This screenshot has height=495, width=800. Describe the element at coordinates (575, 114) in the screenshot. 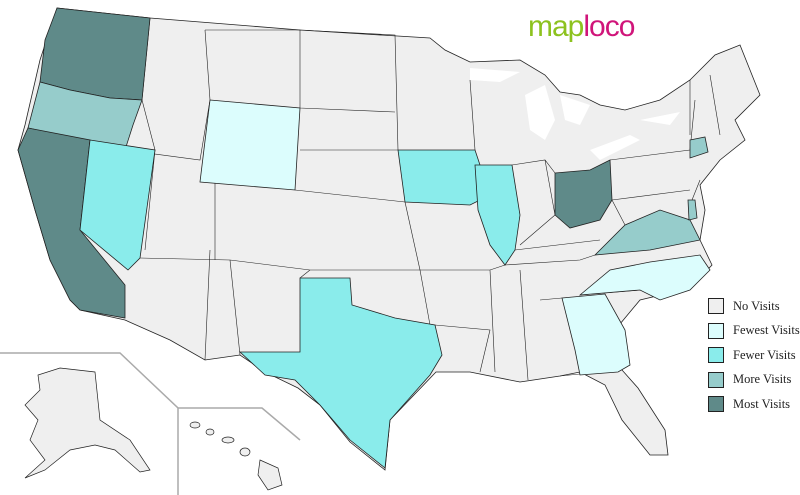

I see `great-lakes` at that location.